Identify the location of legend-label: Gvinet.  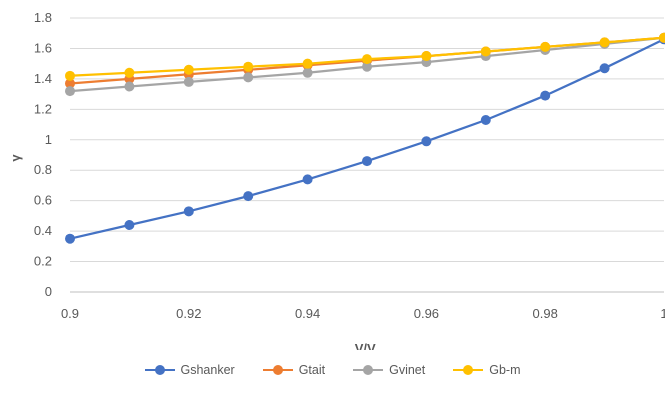
(407, 370).